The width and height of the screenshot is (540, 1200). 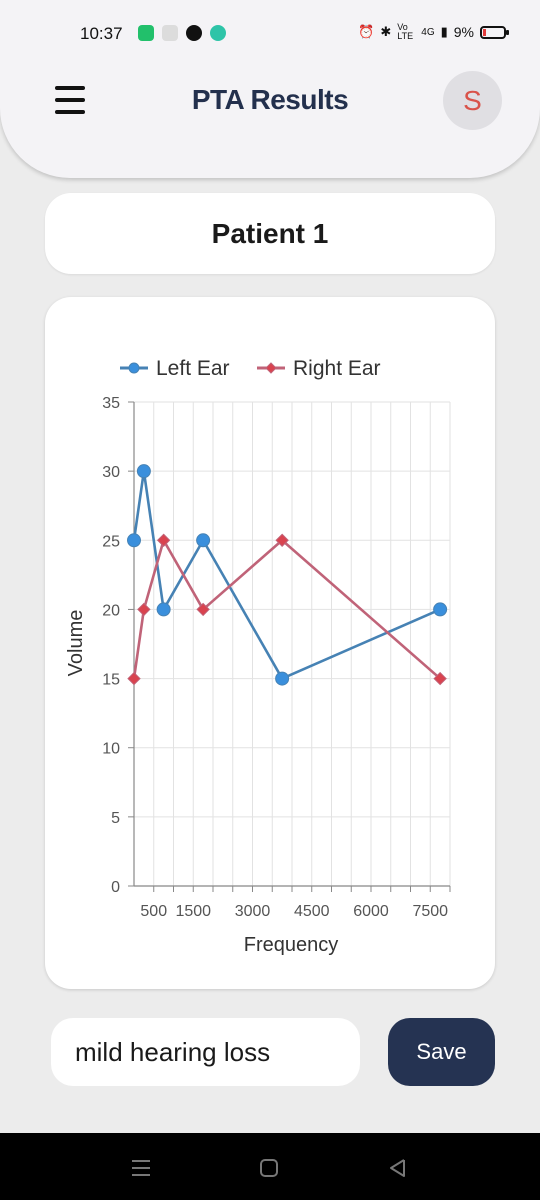 I want to click on y-axis-label: Volume, so click(x=76, y=643).